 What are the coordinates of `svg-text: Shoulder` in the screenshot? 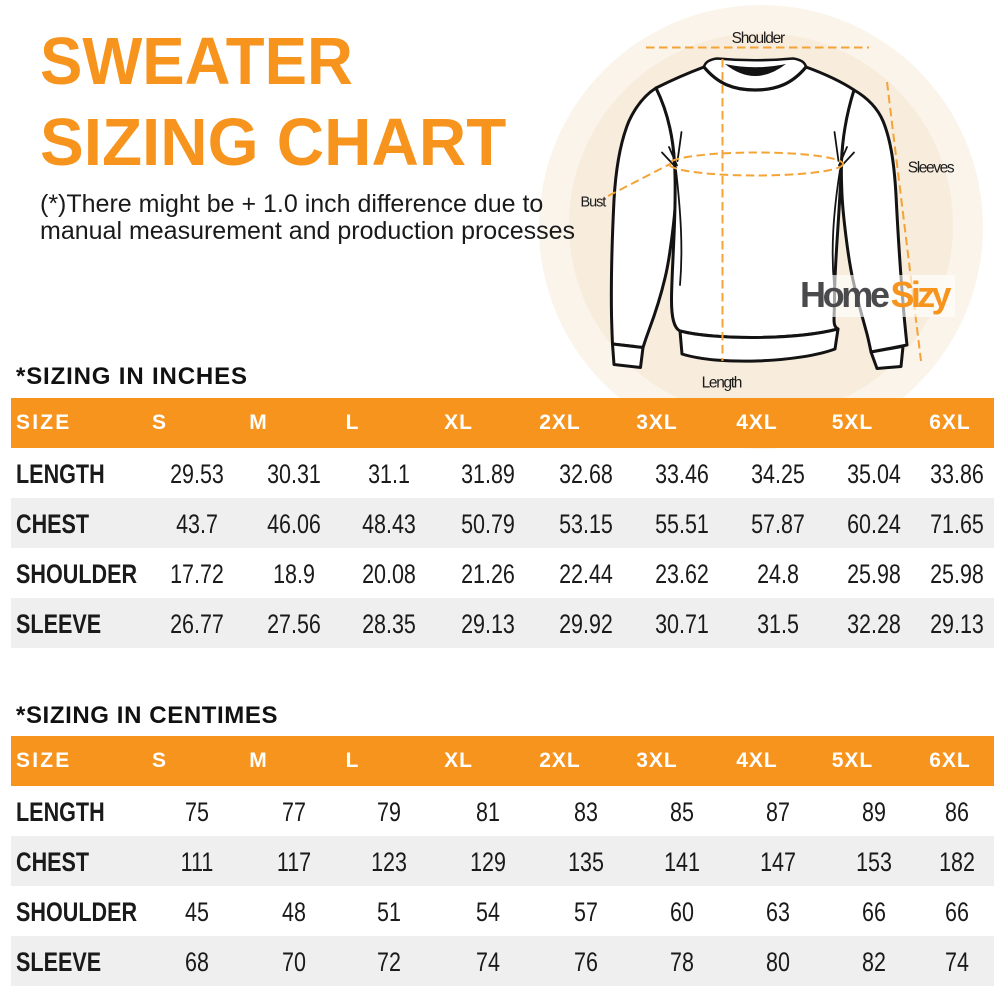 It's located at (759, 38).